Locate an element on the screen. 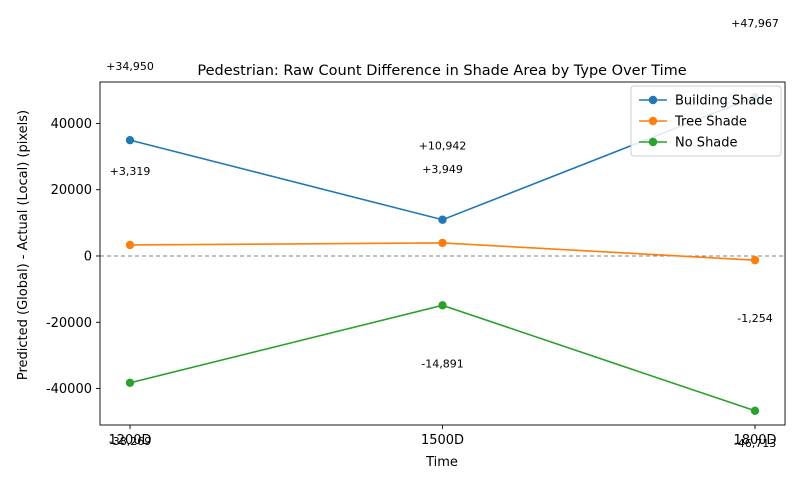 The height and width of the screenshot is (500, 800). legend-box is located at coordinates (706, 121).